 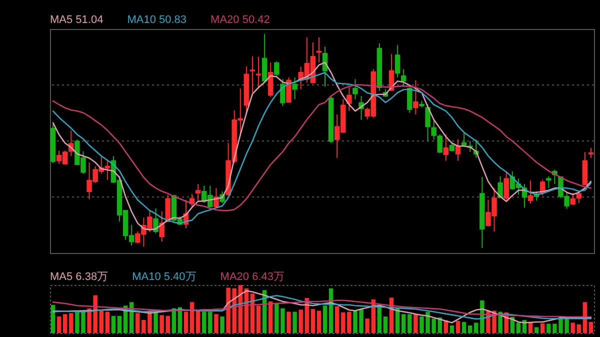 What do you see at coordinates (252, 277) in the screenshot?
I see `series-label: MA20 6.43万` at bounding box center [252, 277].